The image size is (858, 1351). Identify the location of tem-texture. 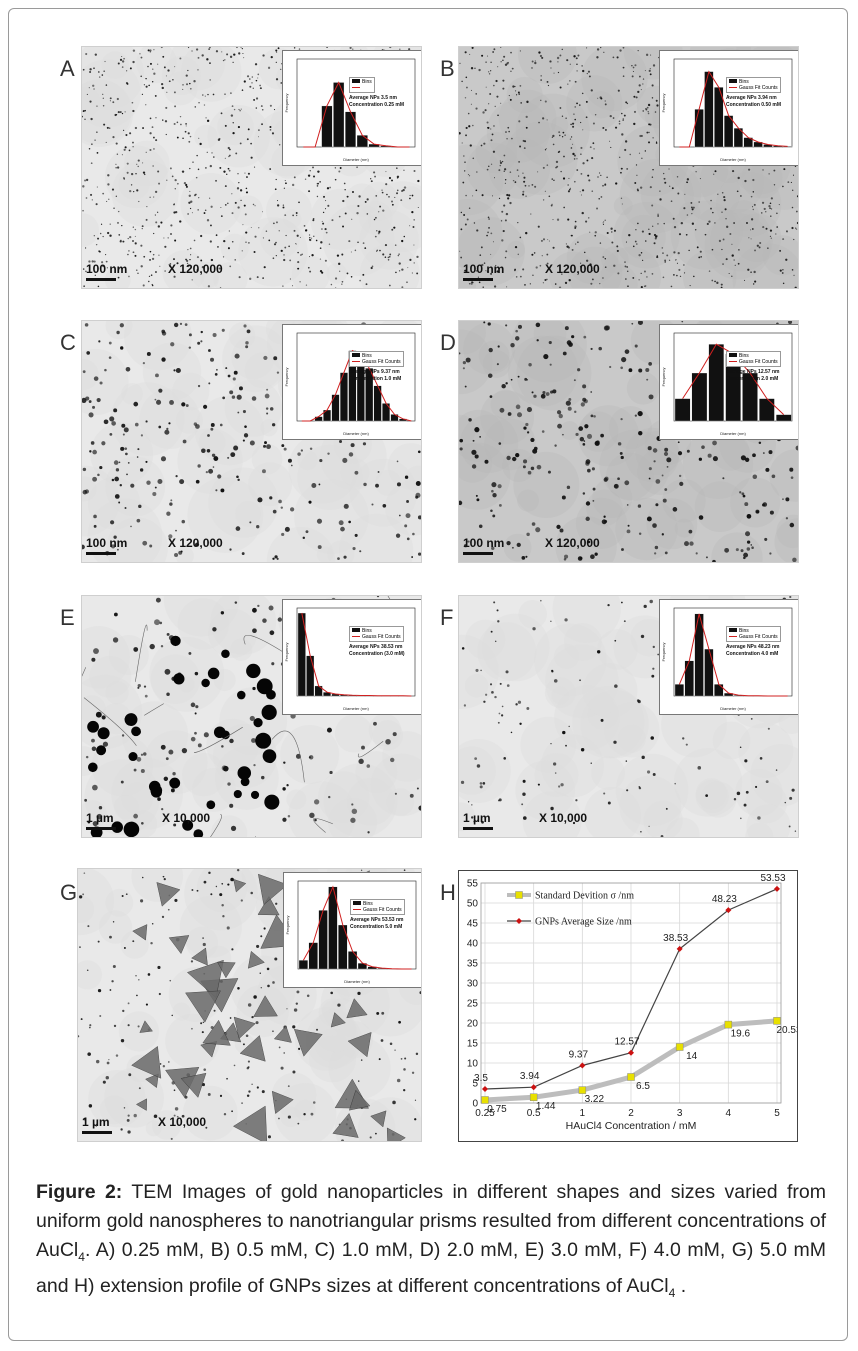
(628, 441).